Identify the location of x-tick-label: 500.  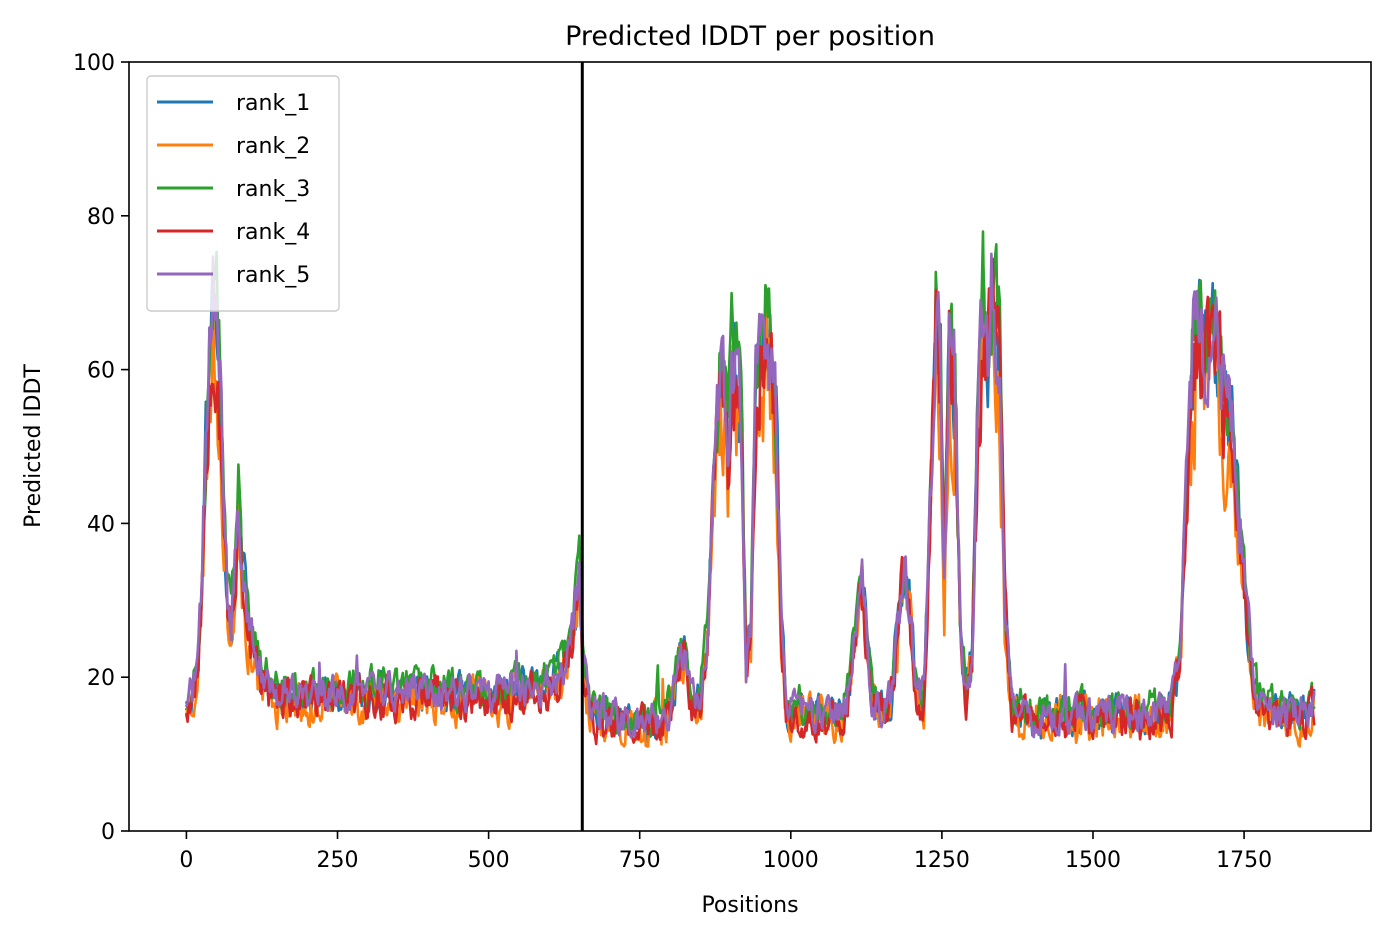
(489, 860).